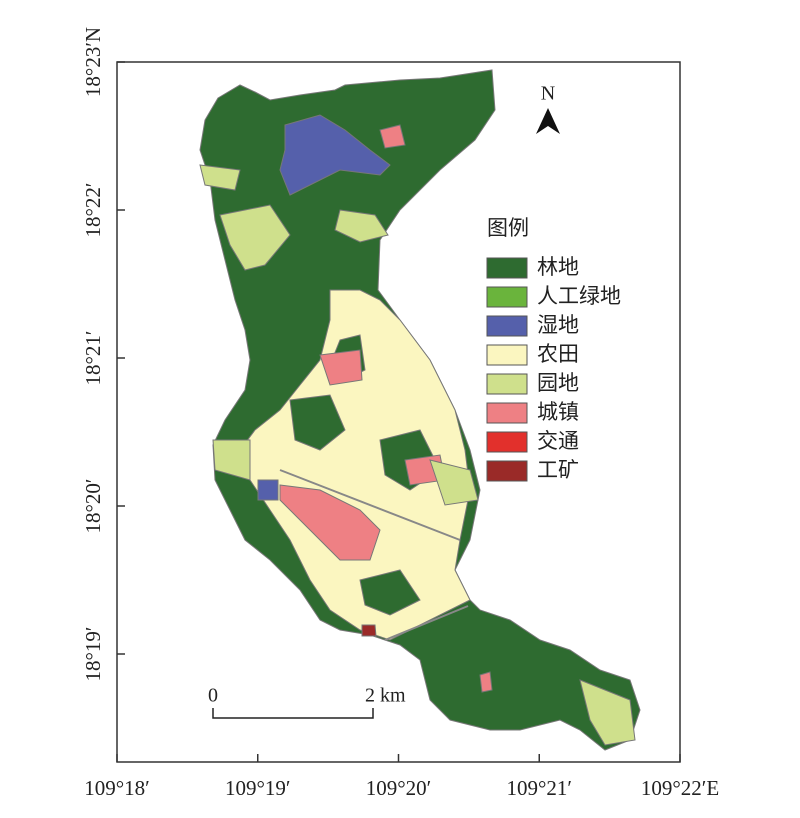 Image resolution: width=800 pixels, height=818 pixels. What do you see at coordinates (680, 788) in the screenshot?
I see `x-tick-label: 109°22′E` at bounding box center [680, 788].